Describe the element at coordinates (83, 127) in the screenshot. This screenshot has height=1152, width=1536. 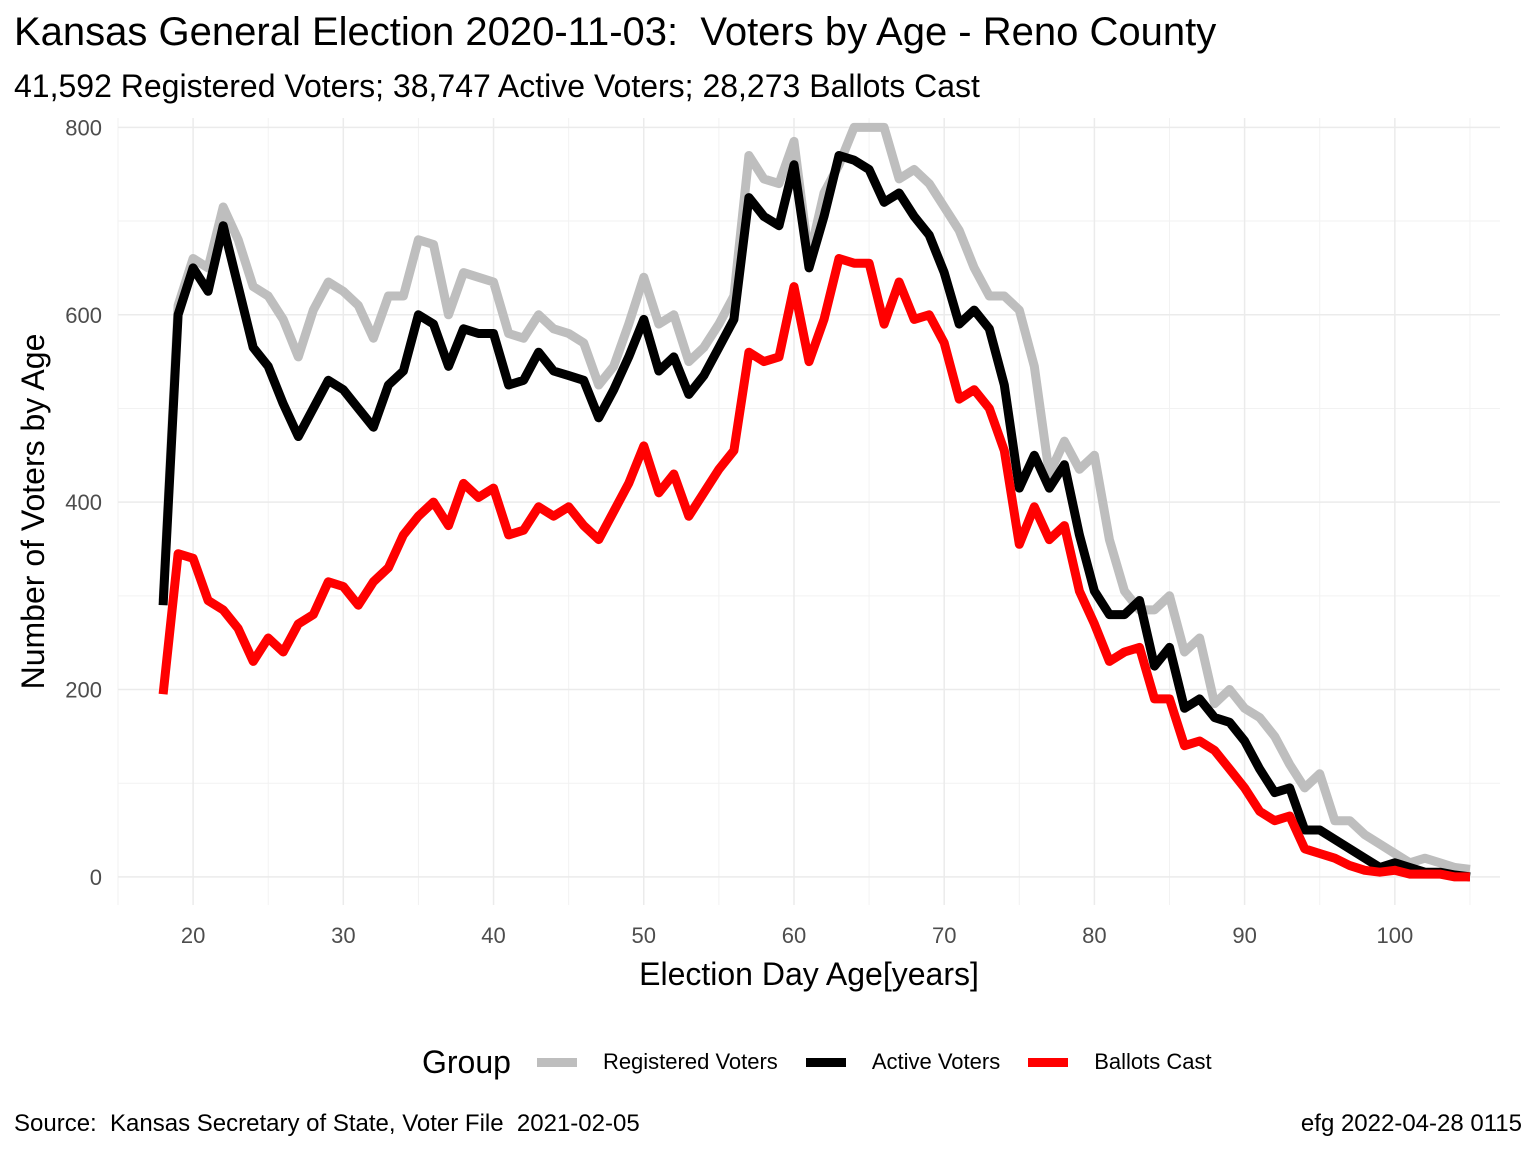
I see `y-tick-label: 800` at that location.